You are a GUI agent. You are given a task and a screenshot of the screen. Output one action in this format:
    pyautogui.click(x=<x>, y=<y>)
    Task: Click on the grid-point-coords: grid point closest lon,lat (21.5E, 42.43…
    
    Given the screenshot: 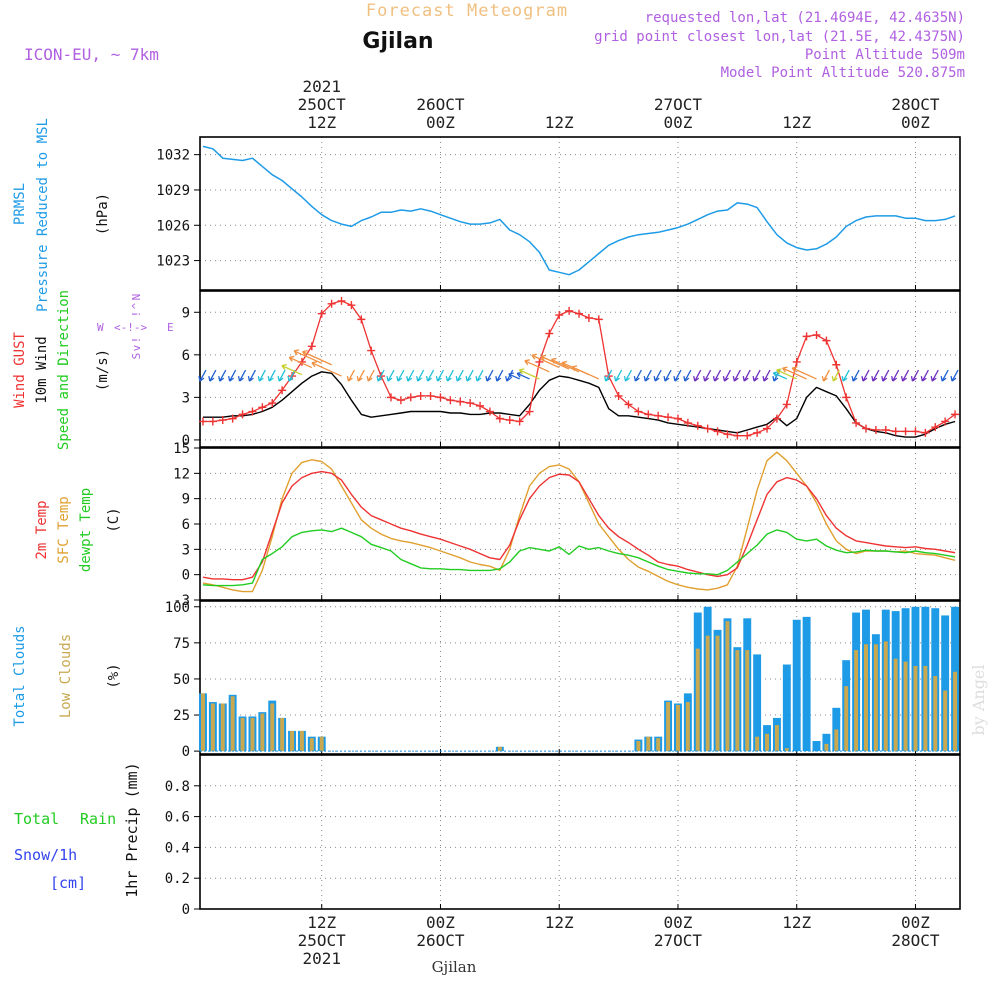 What is the action you would take?
    pyautogui.click(x=779, y=37)
    